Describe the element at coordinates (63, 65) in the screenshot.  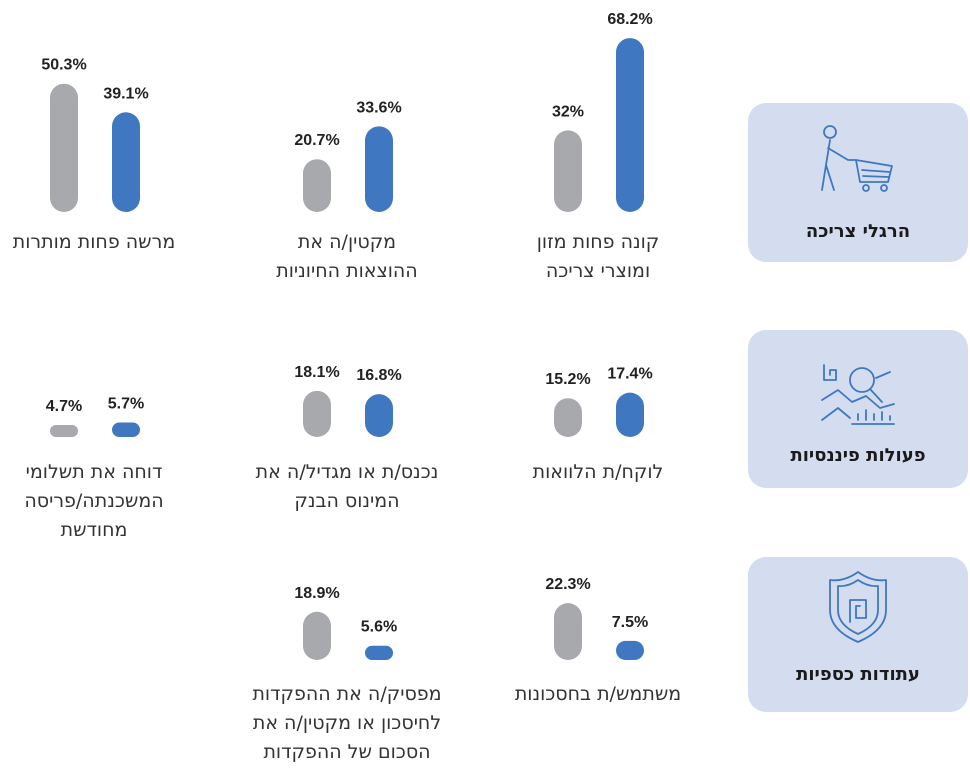
I see `value-label: 50.3%` at that location.